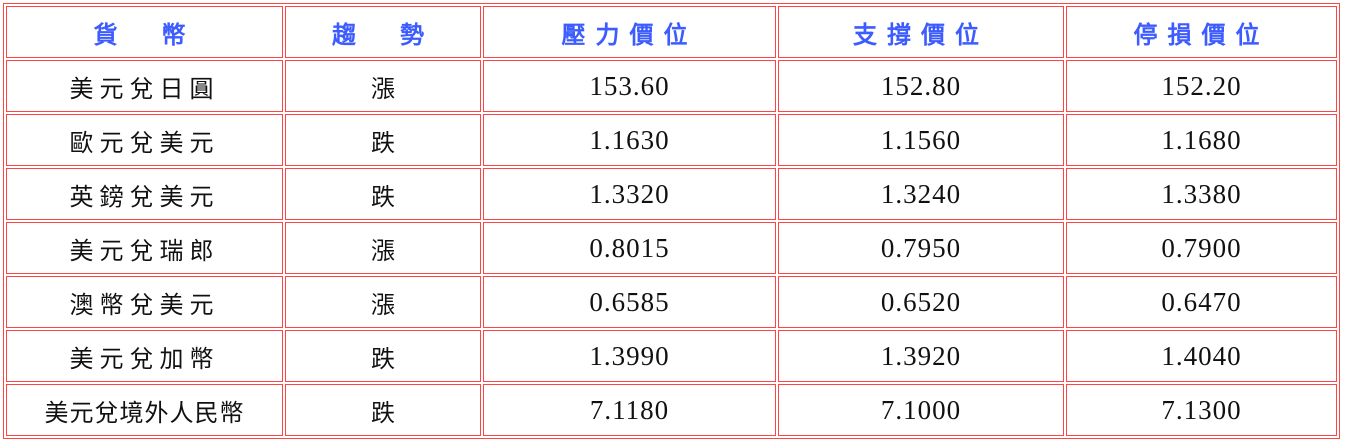  What do you see at coordinates (383, 32) in the screenshot?
I see `header-trend: 趨 勢` at bounding box center [383, 32].